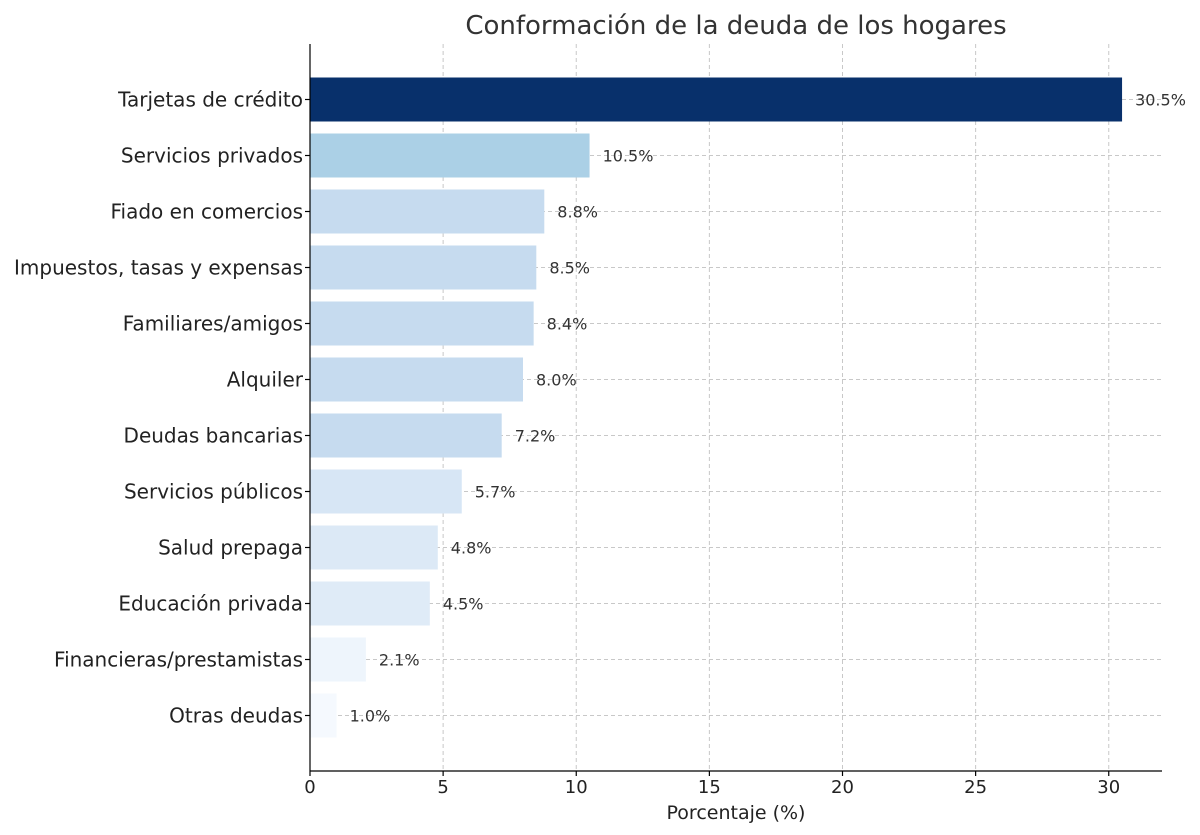 The height and width of the screenshot is (835, 1200). I want to click on value-label-0: 30.5%, so click(1160, 100).